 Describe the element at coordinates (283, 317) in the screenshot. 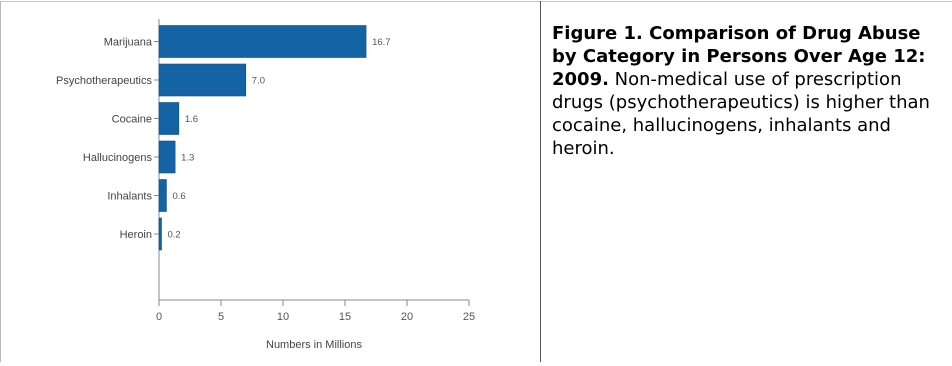

I see `x-tick-label-10: 10` at that location.